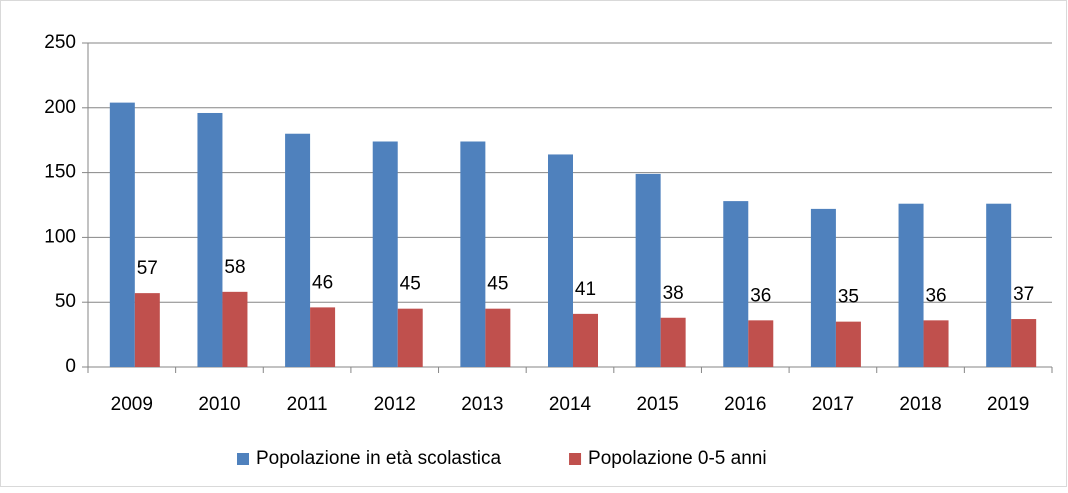  Describe the element at coordinates (585, 289) in the screenshot. I see `data-label: 41` at that location.